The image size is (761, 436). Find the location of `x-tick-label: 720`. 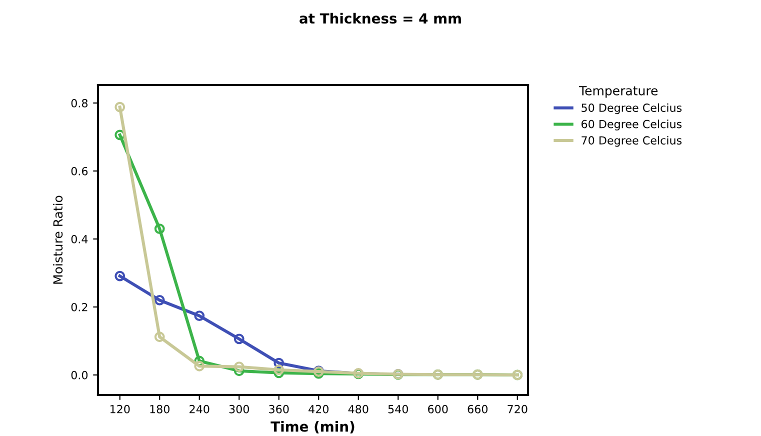

x-tick-label: 720 is located at coordinates (518, 409).